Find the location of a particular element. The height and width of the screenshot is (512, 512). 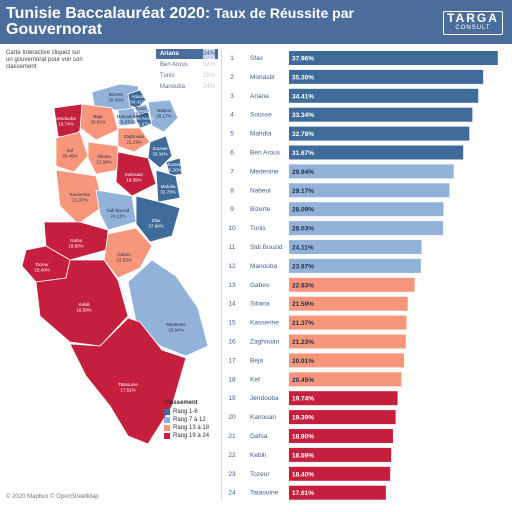

category-label: Nabeul is located at coordinates (260, 190).